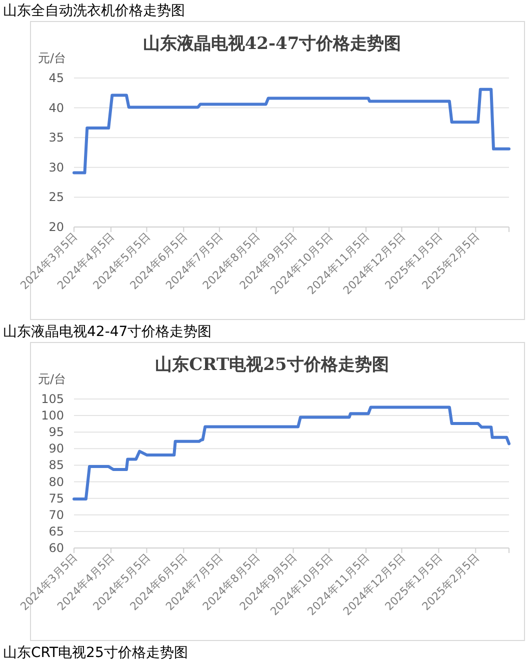 The width and height of the screenshot is (526, 670). I want to click on chart-title: 山东液晶电视42-47寸价格走势图, so click(272, 44).